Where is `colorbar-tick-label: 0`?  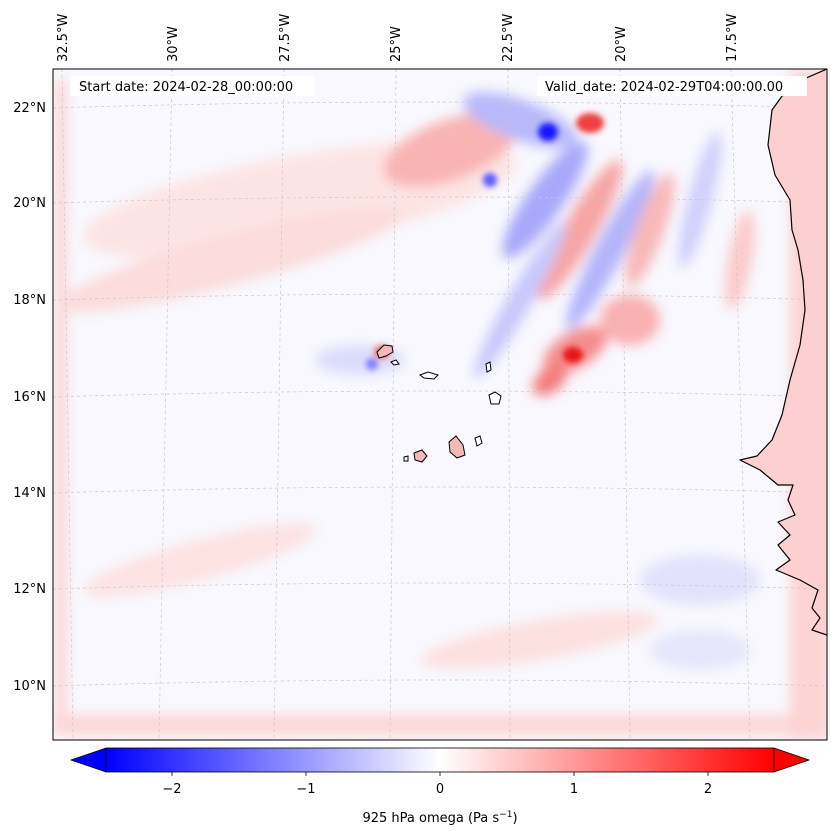
colorbar-tick-label: 0 is located at coordinates (440, 789).